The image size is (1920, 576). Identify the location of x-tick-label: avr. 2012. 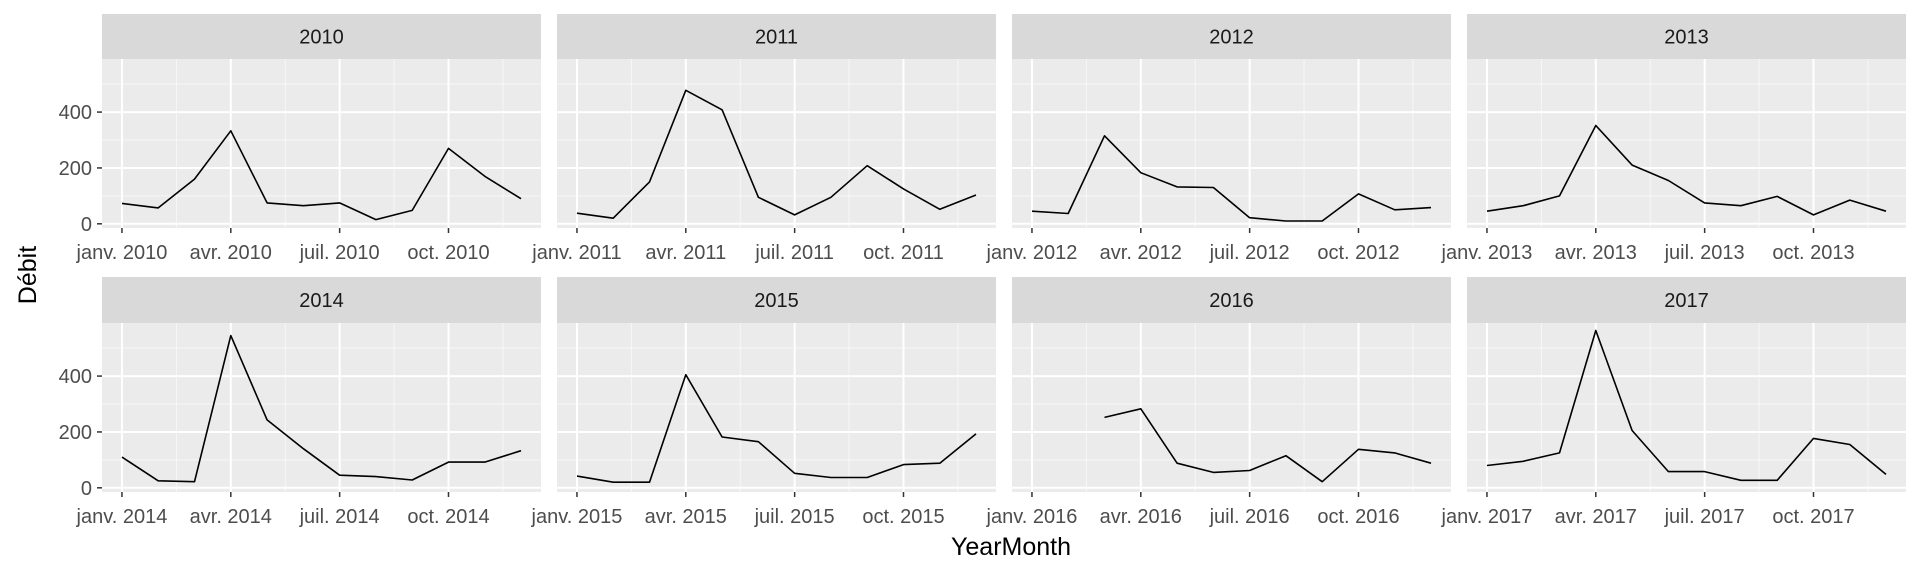
(1141, 253).